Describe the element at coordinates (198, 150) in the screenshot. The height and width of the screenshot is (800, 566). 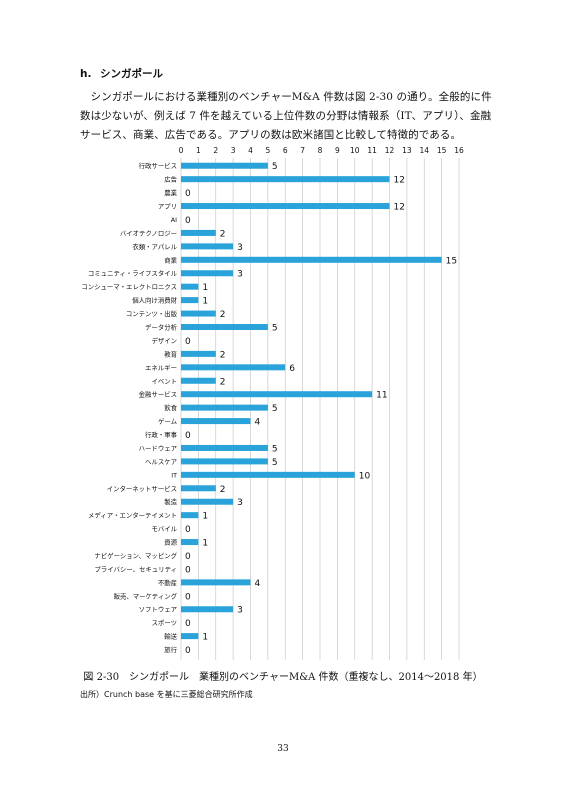
I see `x-tick-label: 1` at that location.